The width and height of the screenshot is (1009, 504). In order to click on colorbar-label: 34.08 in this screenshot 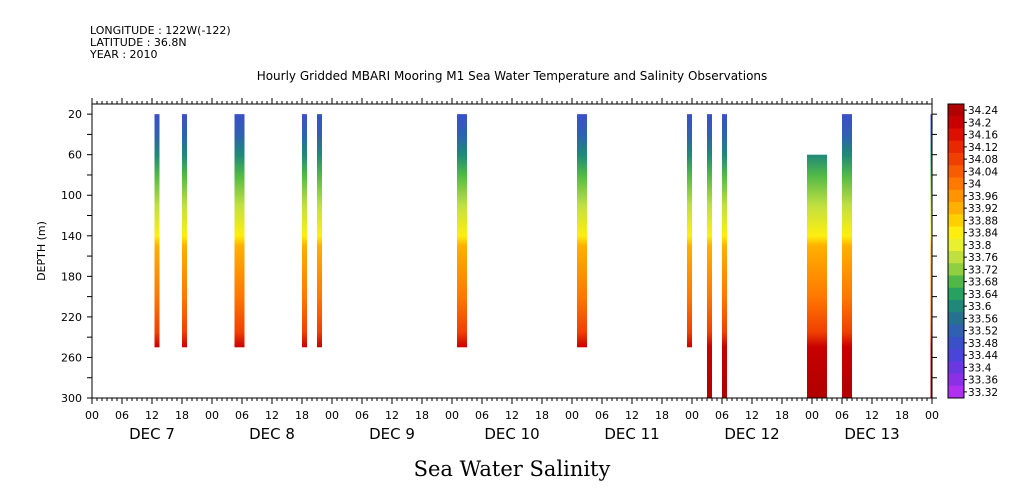, I will do `click(983, 160)`.